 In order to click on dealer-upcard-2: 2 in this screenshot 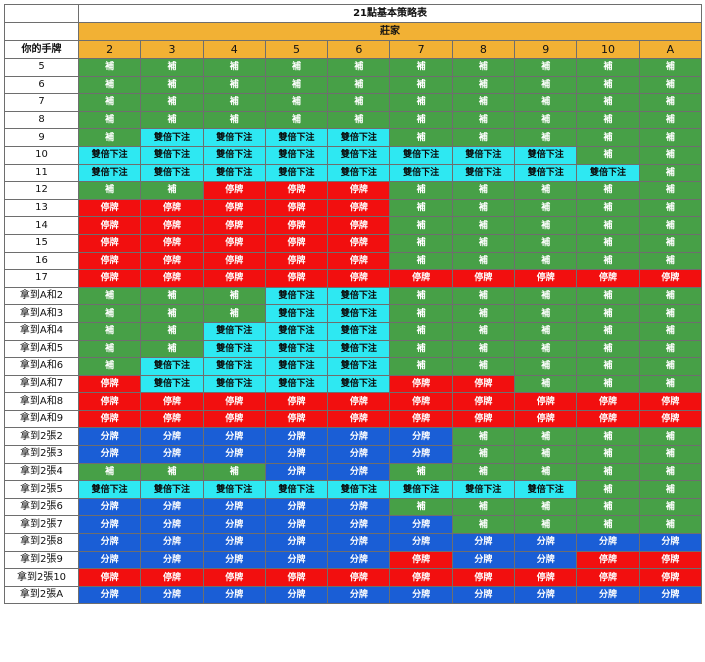, I will do `click(109, 49)`.